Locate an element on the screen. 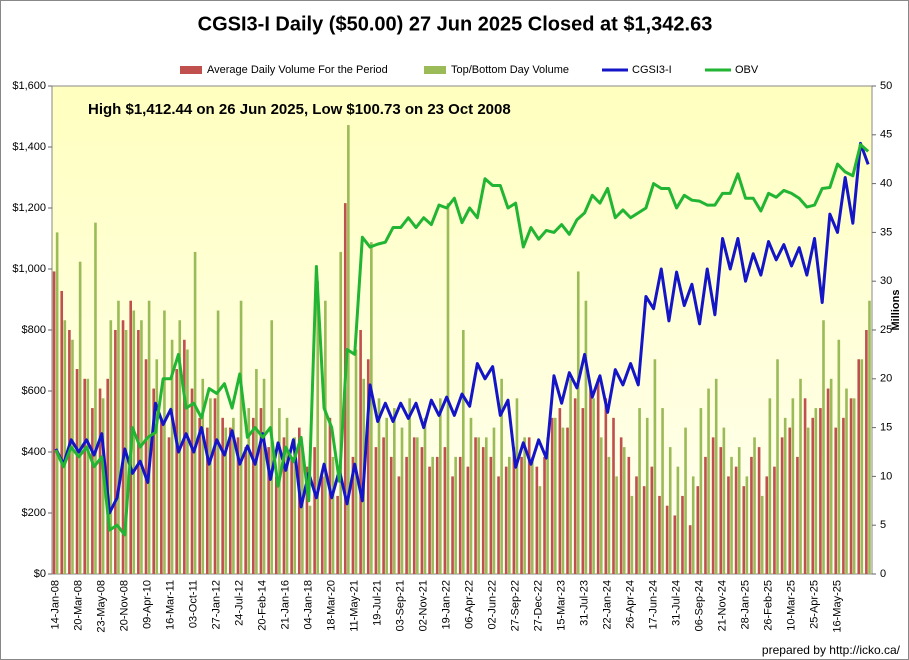 The width and height of the screenshot is (909, 660). x-tick-label: 28-Jan-25 is located at coordinates (745, 605).